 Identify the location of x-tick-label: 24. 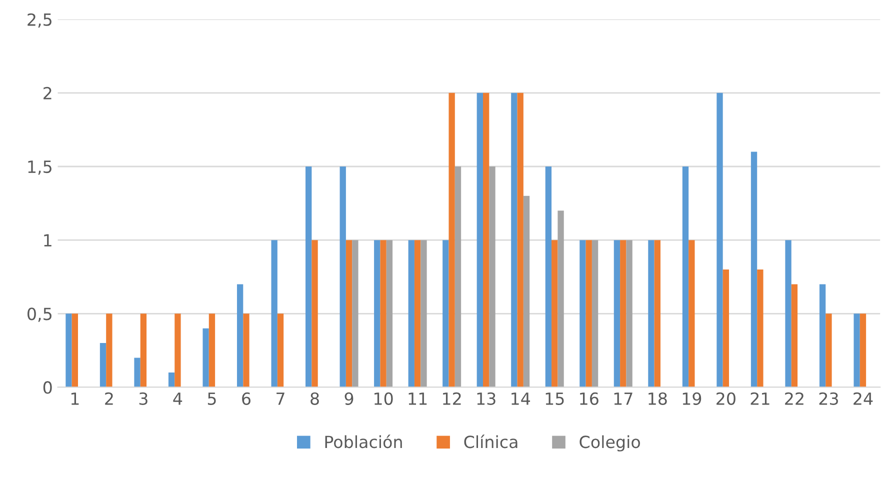
(863, 398).